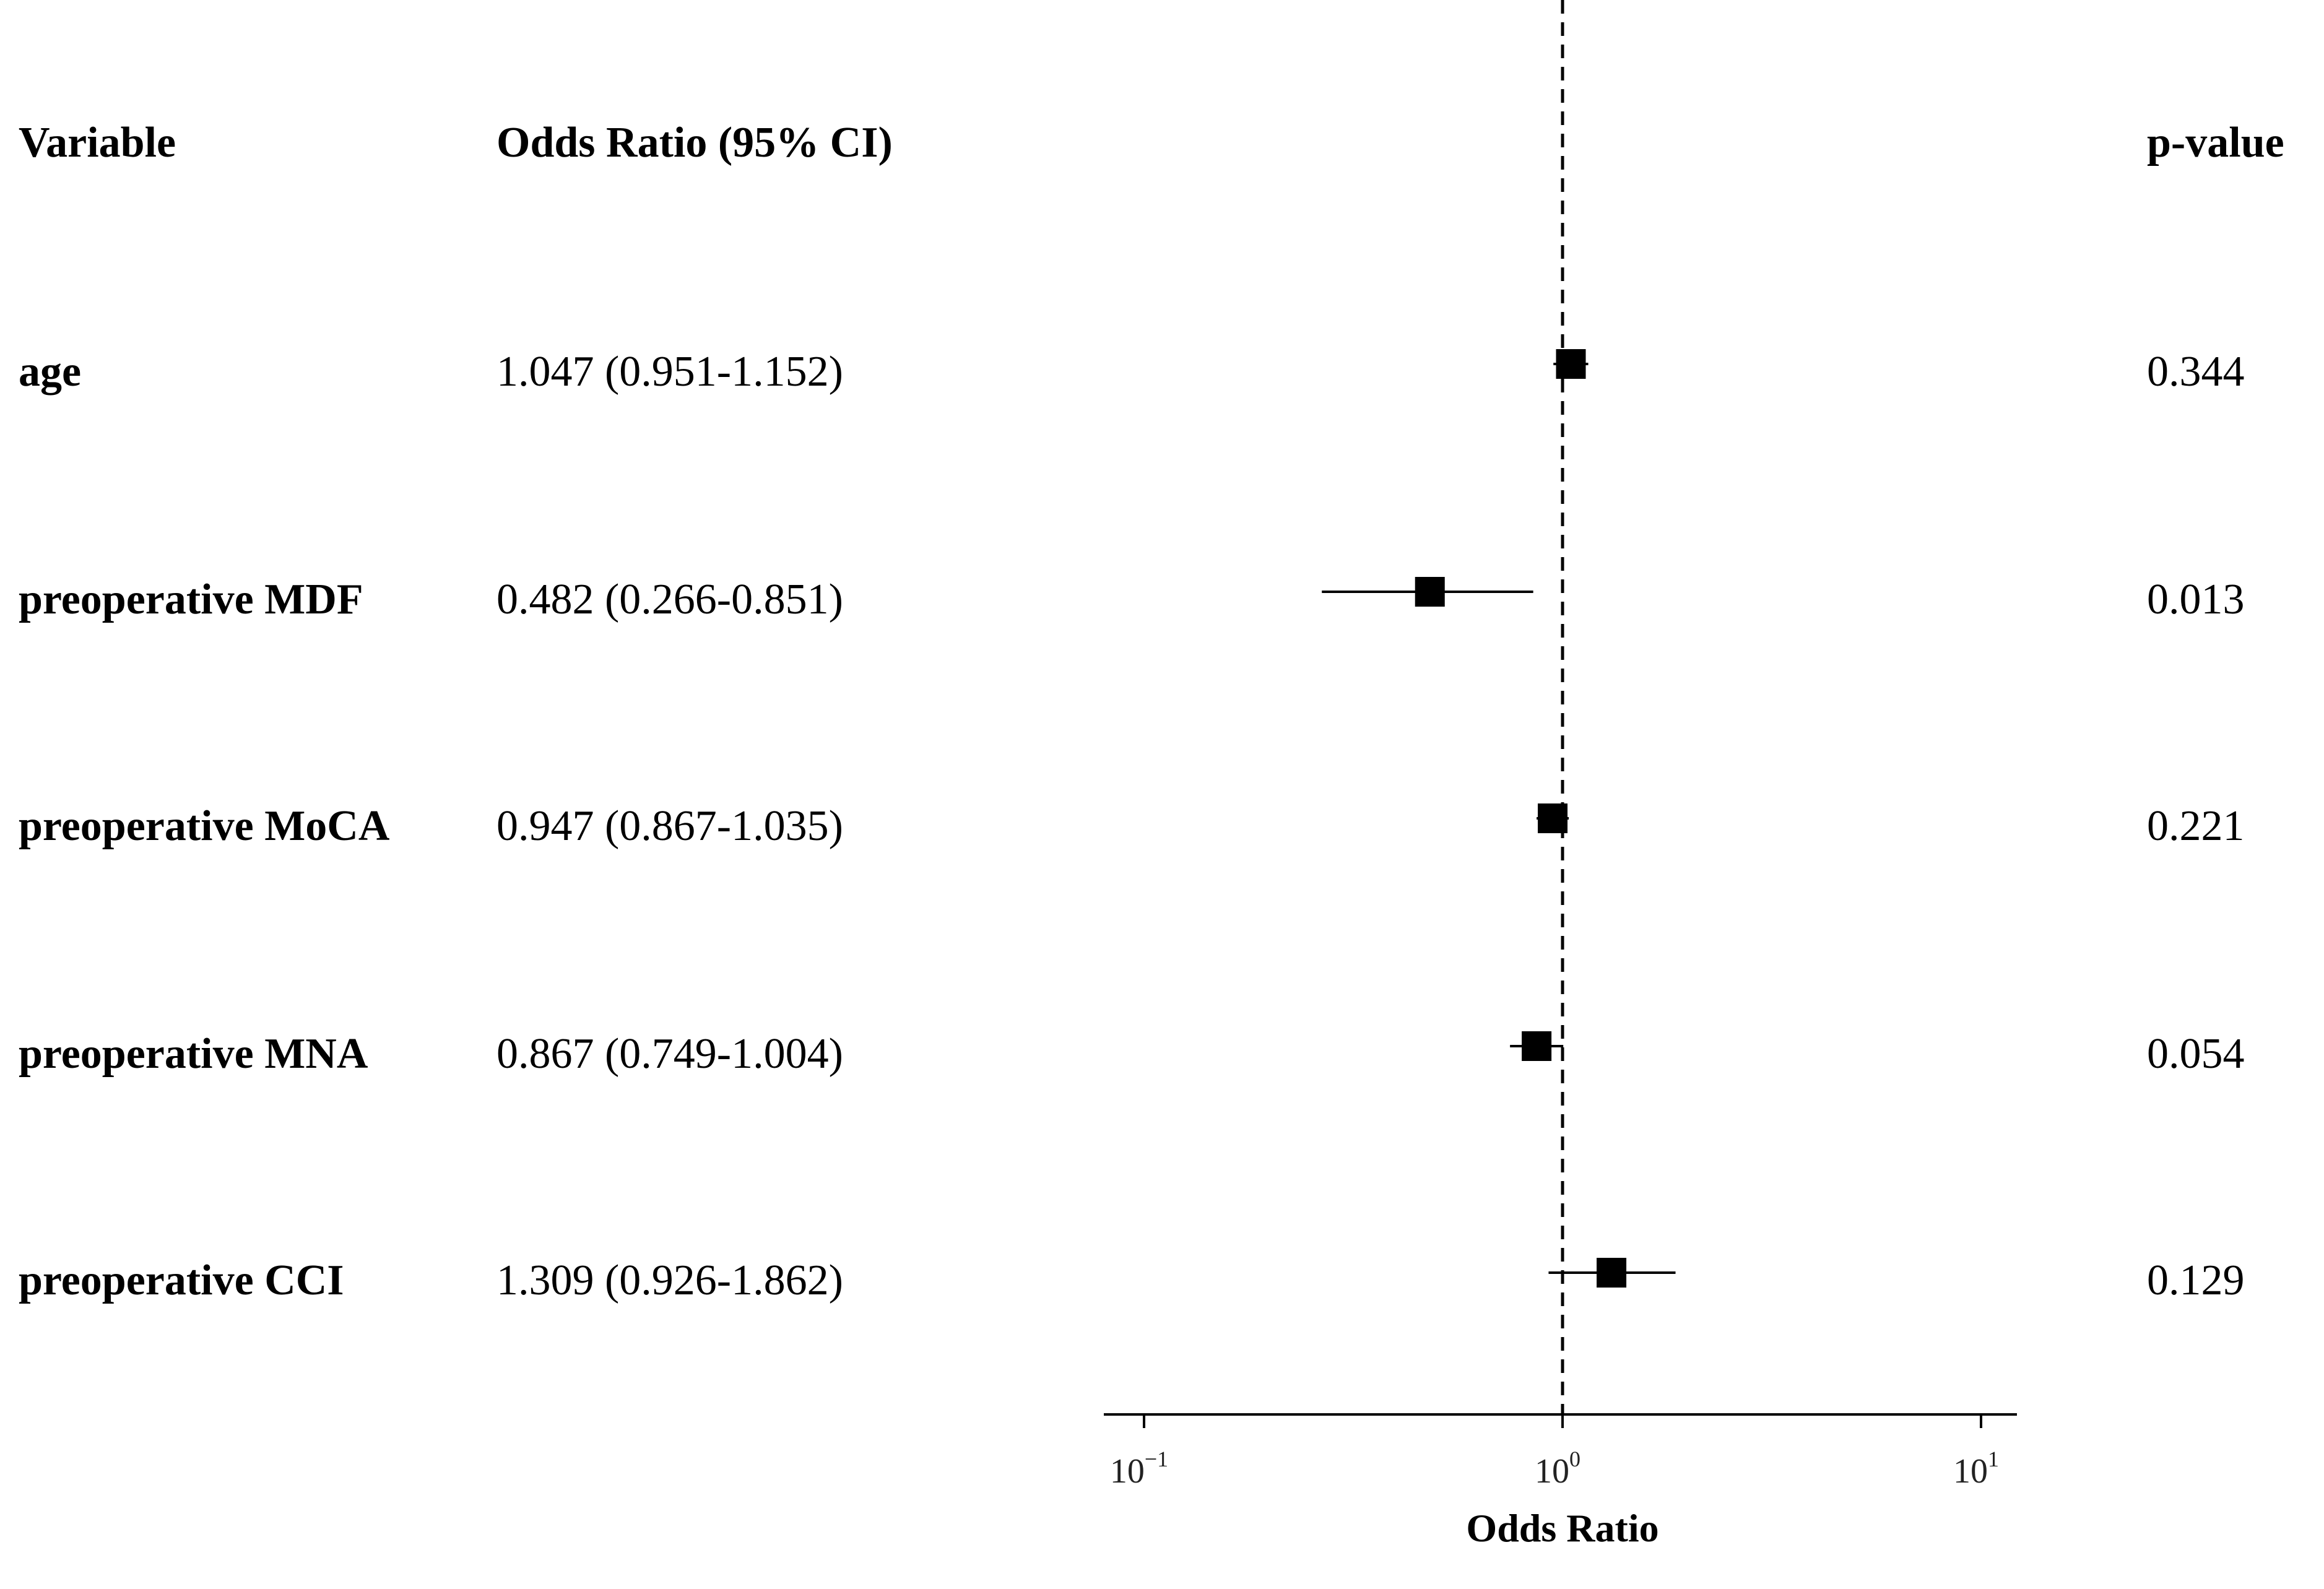 The width and height of the screenshot is (2324, 1589). I want to click on row-variable-mdf: preoperative MDF, so click(191, 599).